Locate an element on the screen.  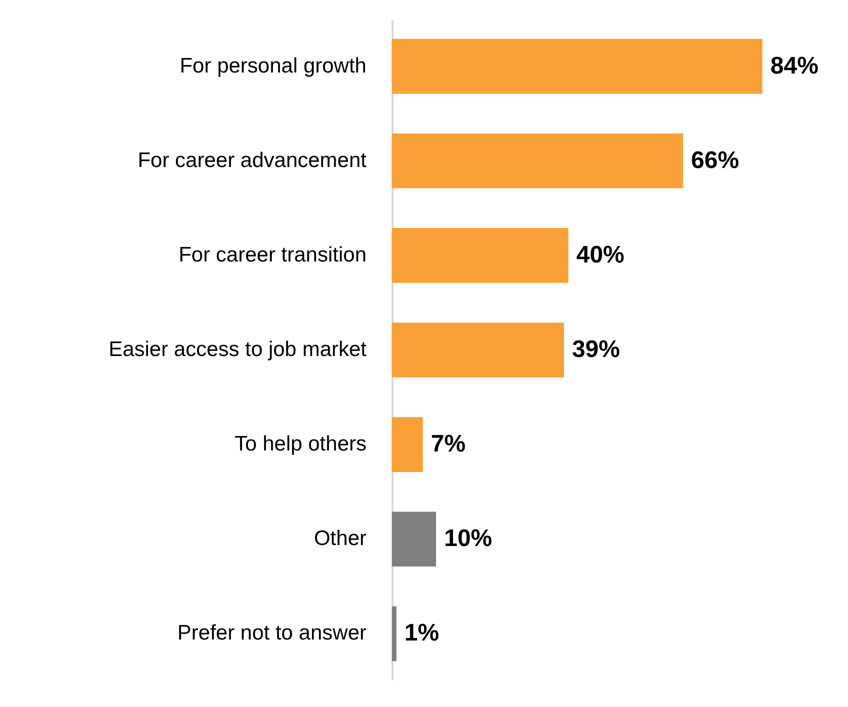
data-label: 7% is located at coordinates (448, 444).